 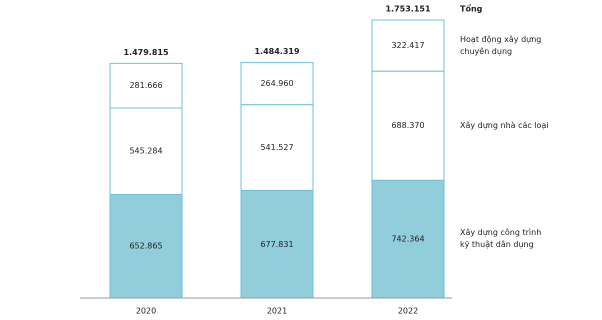 I want to click on value-label: 677.831, so click(x=276, y=244).